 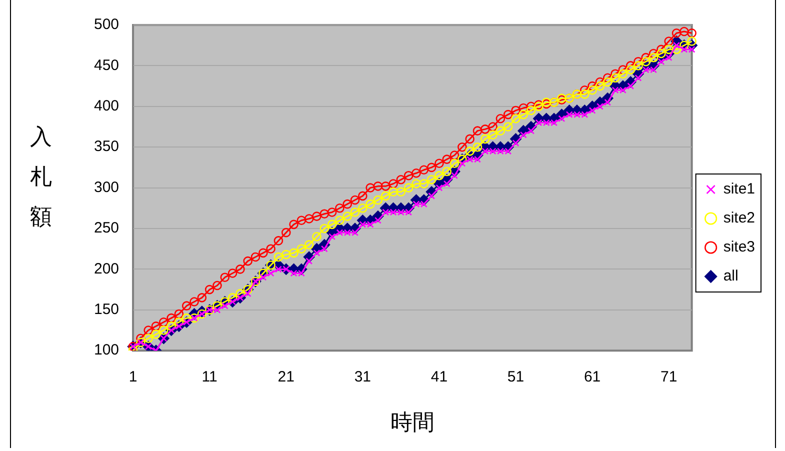 I want to click on legend-label: site1, so click(x=739, y=189).